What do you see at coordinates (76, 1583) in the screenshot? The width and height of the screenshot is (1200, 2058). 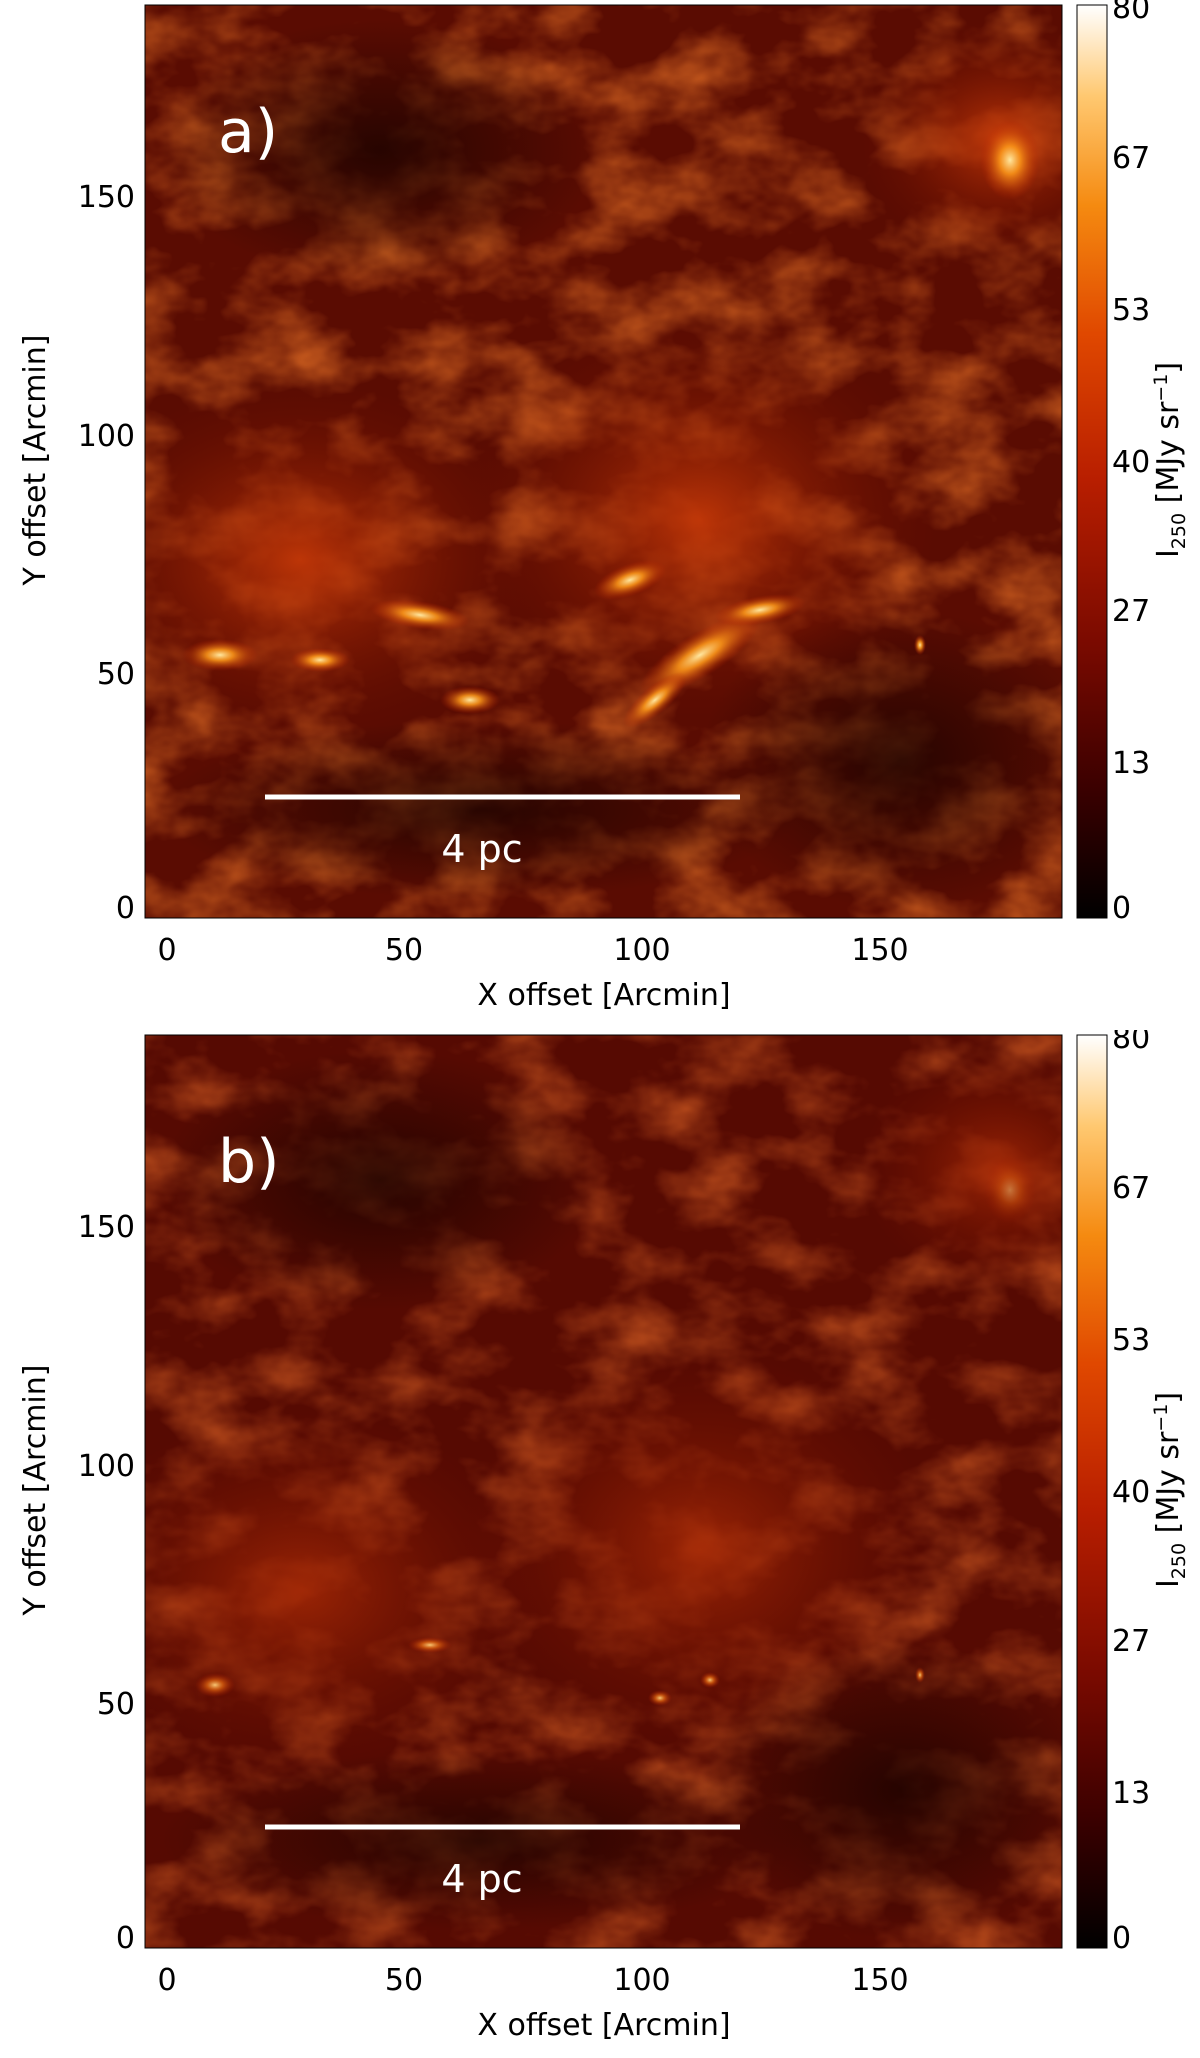 I see `y-axis-b: 0 50 100 150 Y offset [Arcmin]` at bounding box center [76, 1583].